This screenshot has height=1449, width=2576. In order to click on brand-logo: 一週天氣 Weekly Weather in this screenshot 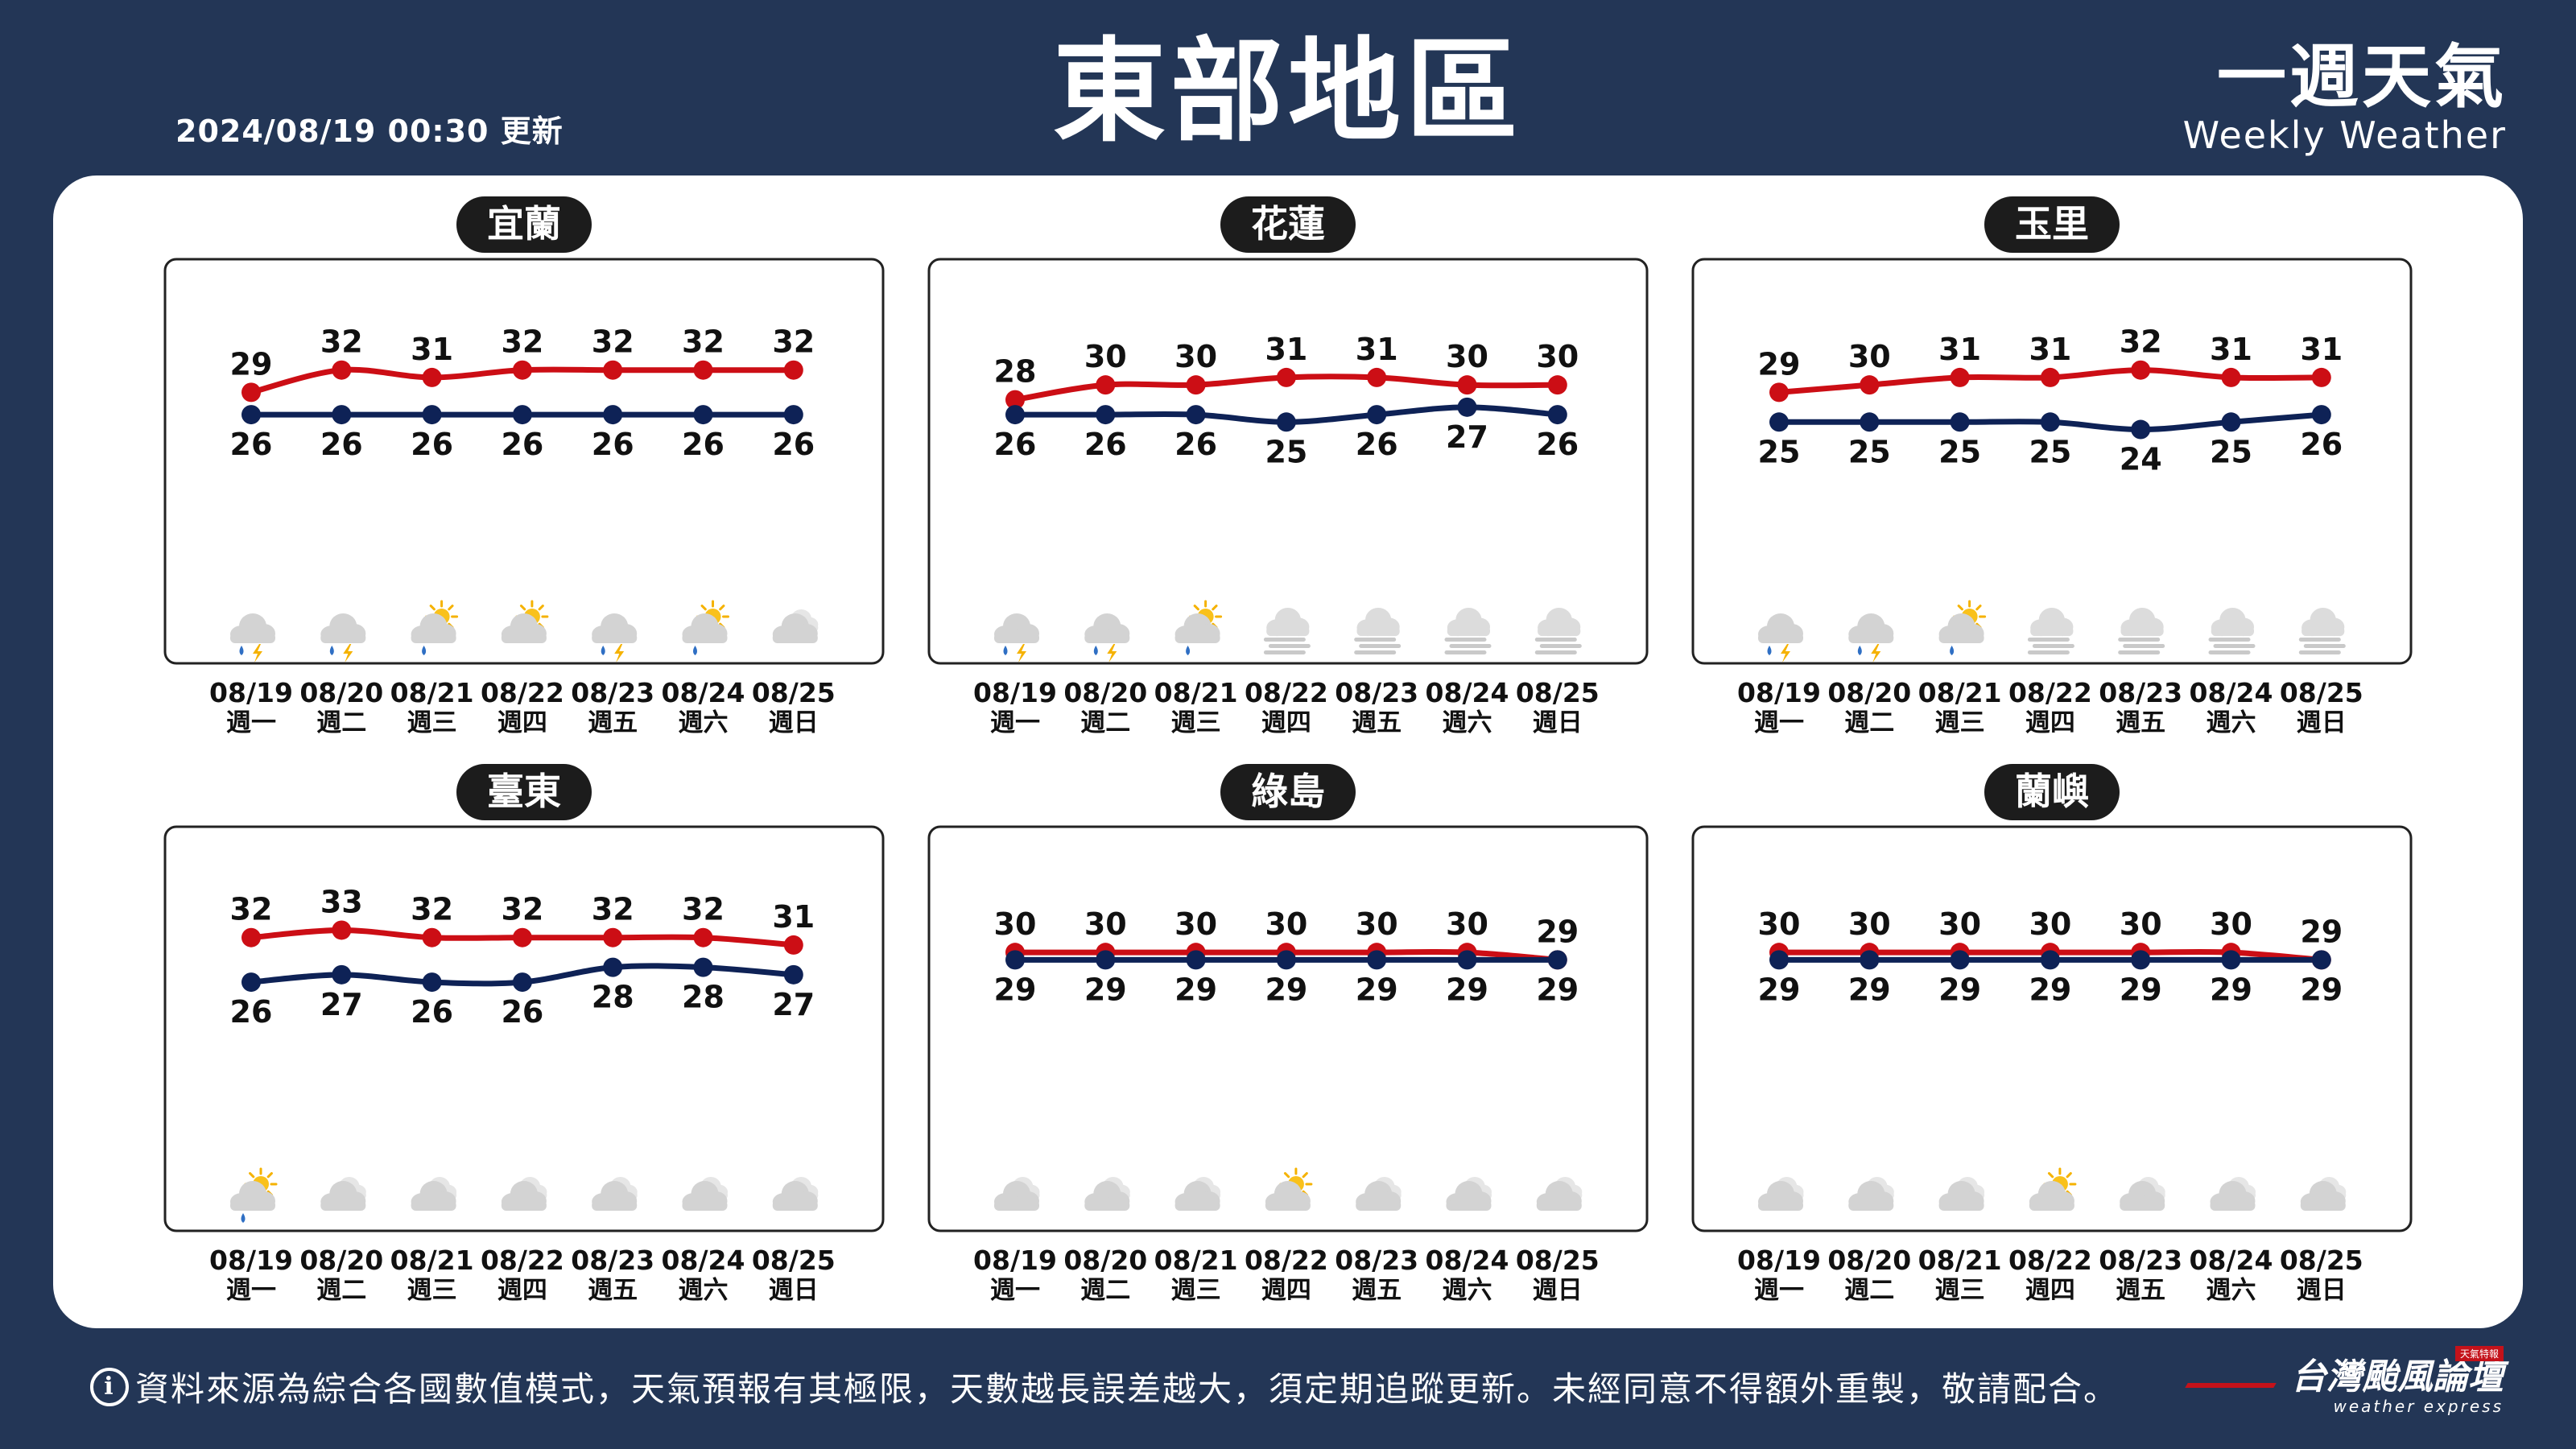, I will do `click(2345, 98)`.